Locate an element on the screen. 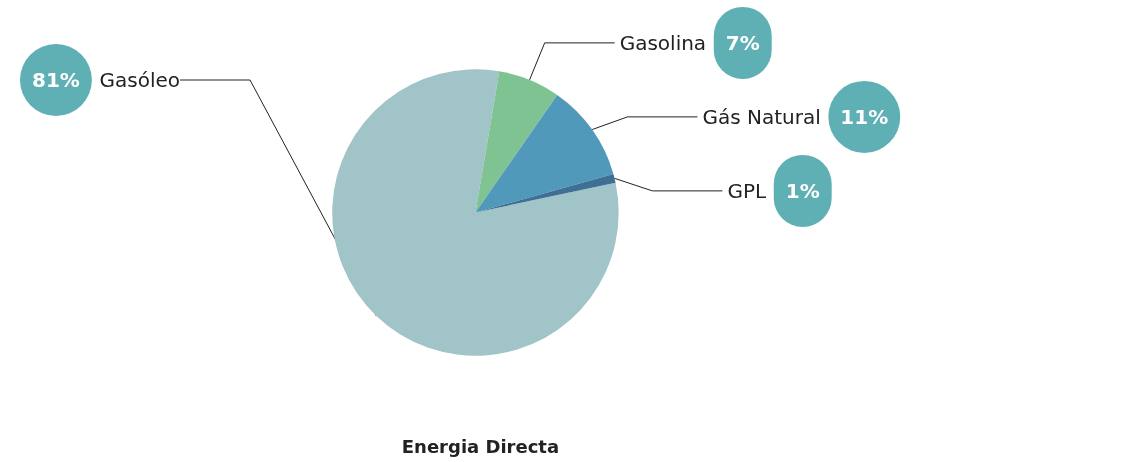 The width and height of the screenshot is (1132, 462). text: Energia Directa is located at coordinates (480, 446).